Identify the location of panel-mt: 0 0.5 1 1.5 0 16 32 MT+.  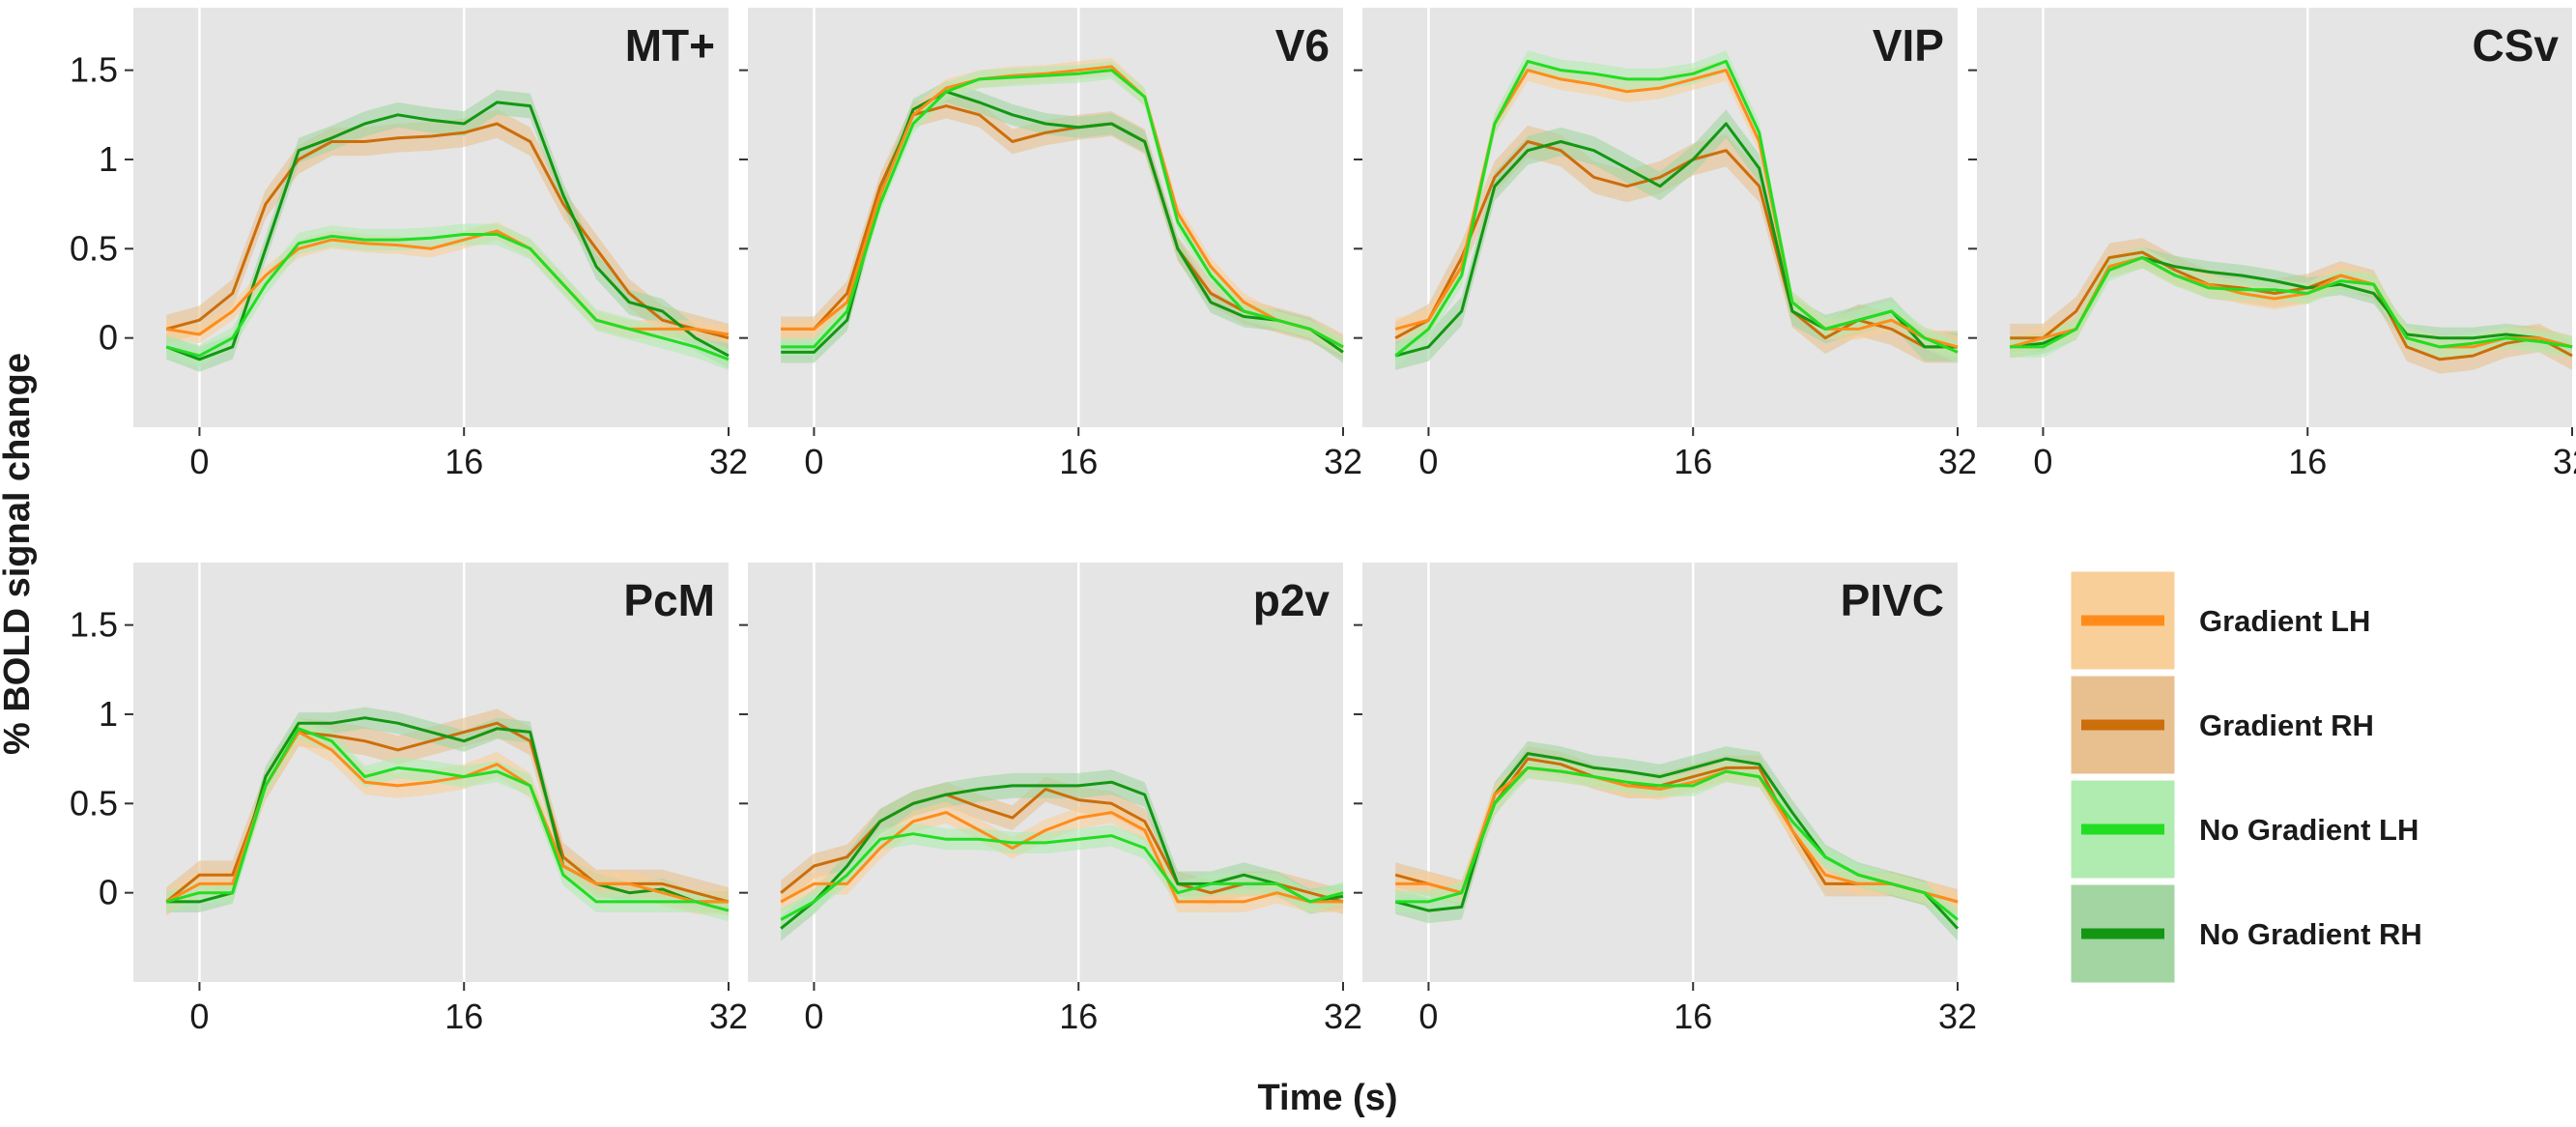
(409, 244).